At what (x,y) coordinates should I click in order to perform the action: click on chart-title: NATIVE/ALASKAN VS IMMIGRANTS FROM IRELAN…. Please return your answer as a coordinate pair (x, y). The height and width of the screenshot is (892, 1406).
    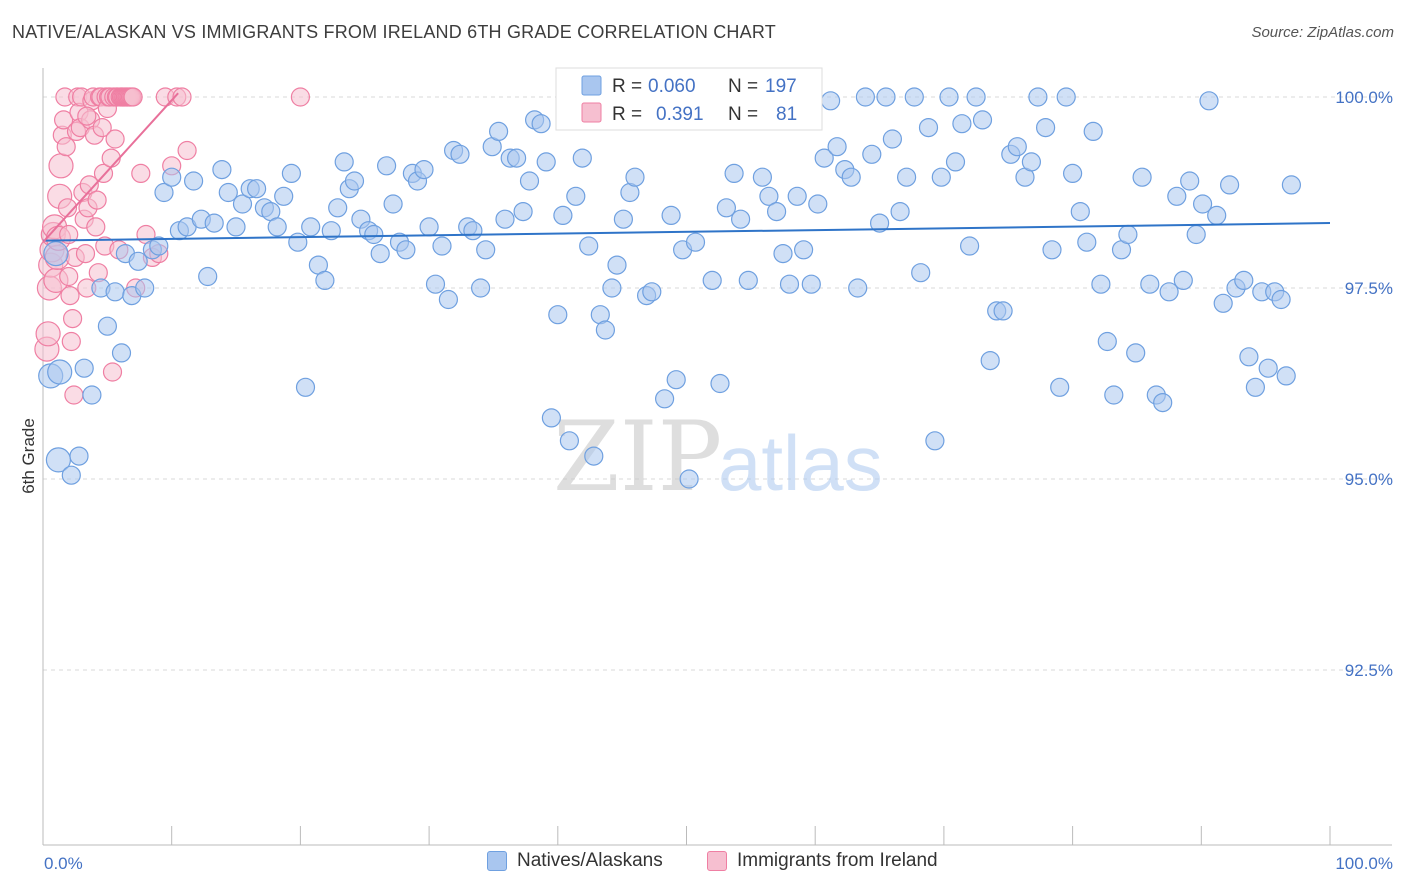
    Looking at the image, I should click on (394, 32).